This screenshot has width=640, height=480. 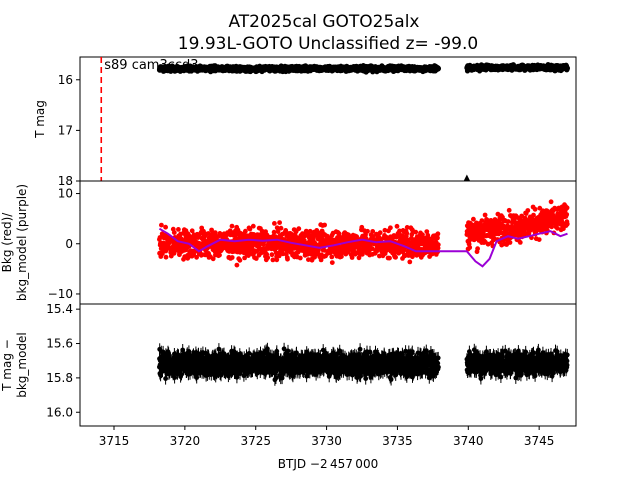 I want to click on y-axis-label: T mag, so click(x=40, y=119).